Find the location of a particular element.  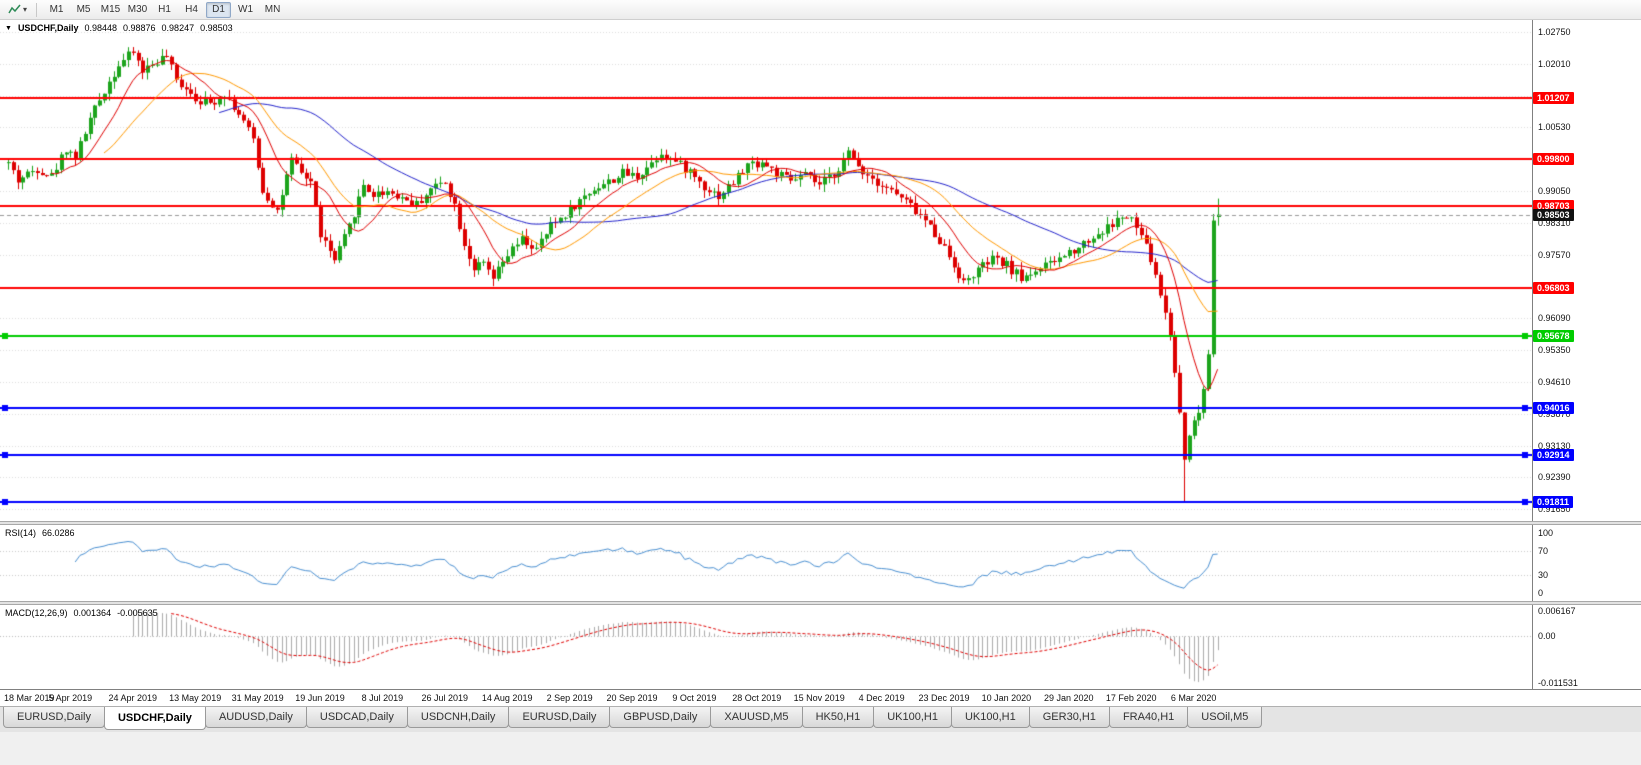

chart-objects-tool: ▾ is located at coordinates (17, 10).